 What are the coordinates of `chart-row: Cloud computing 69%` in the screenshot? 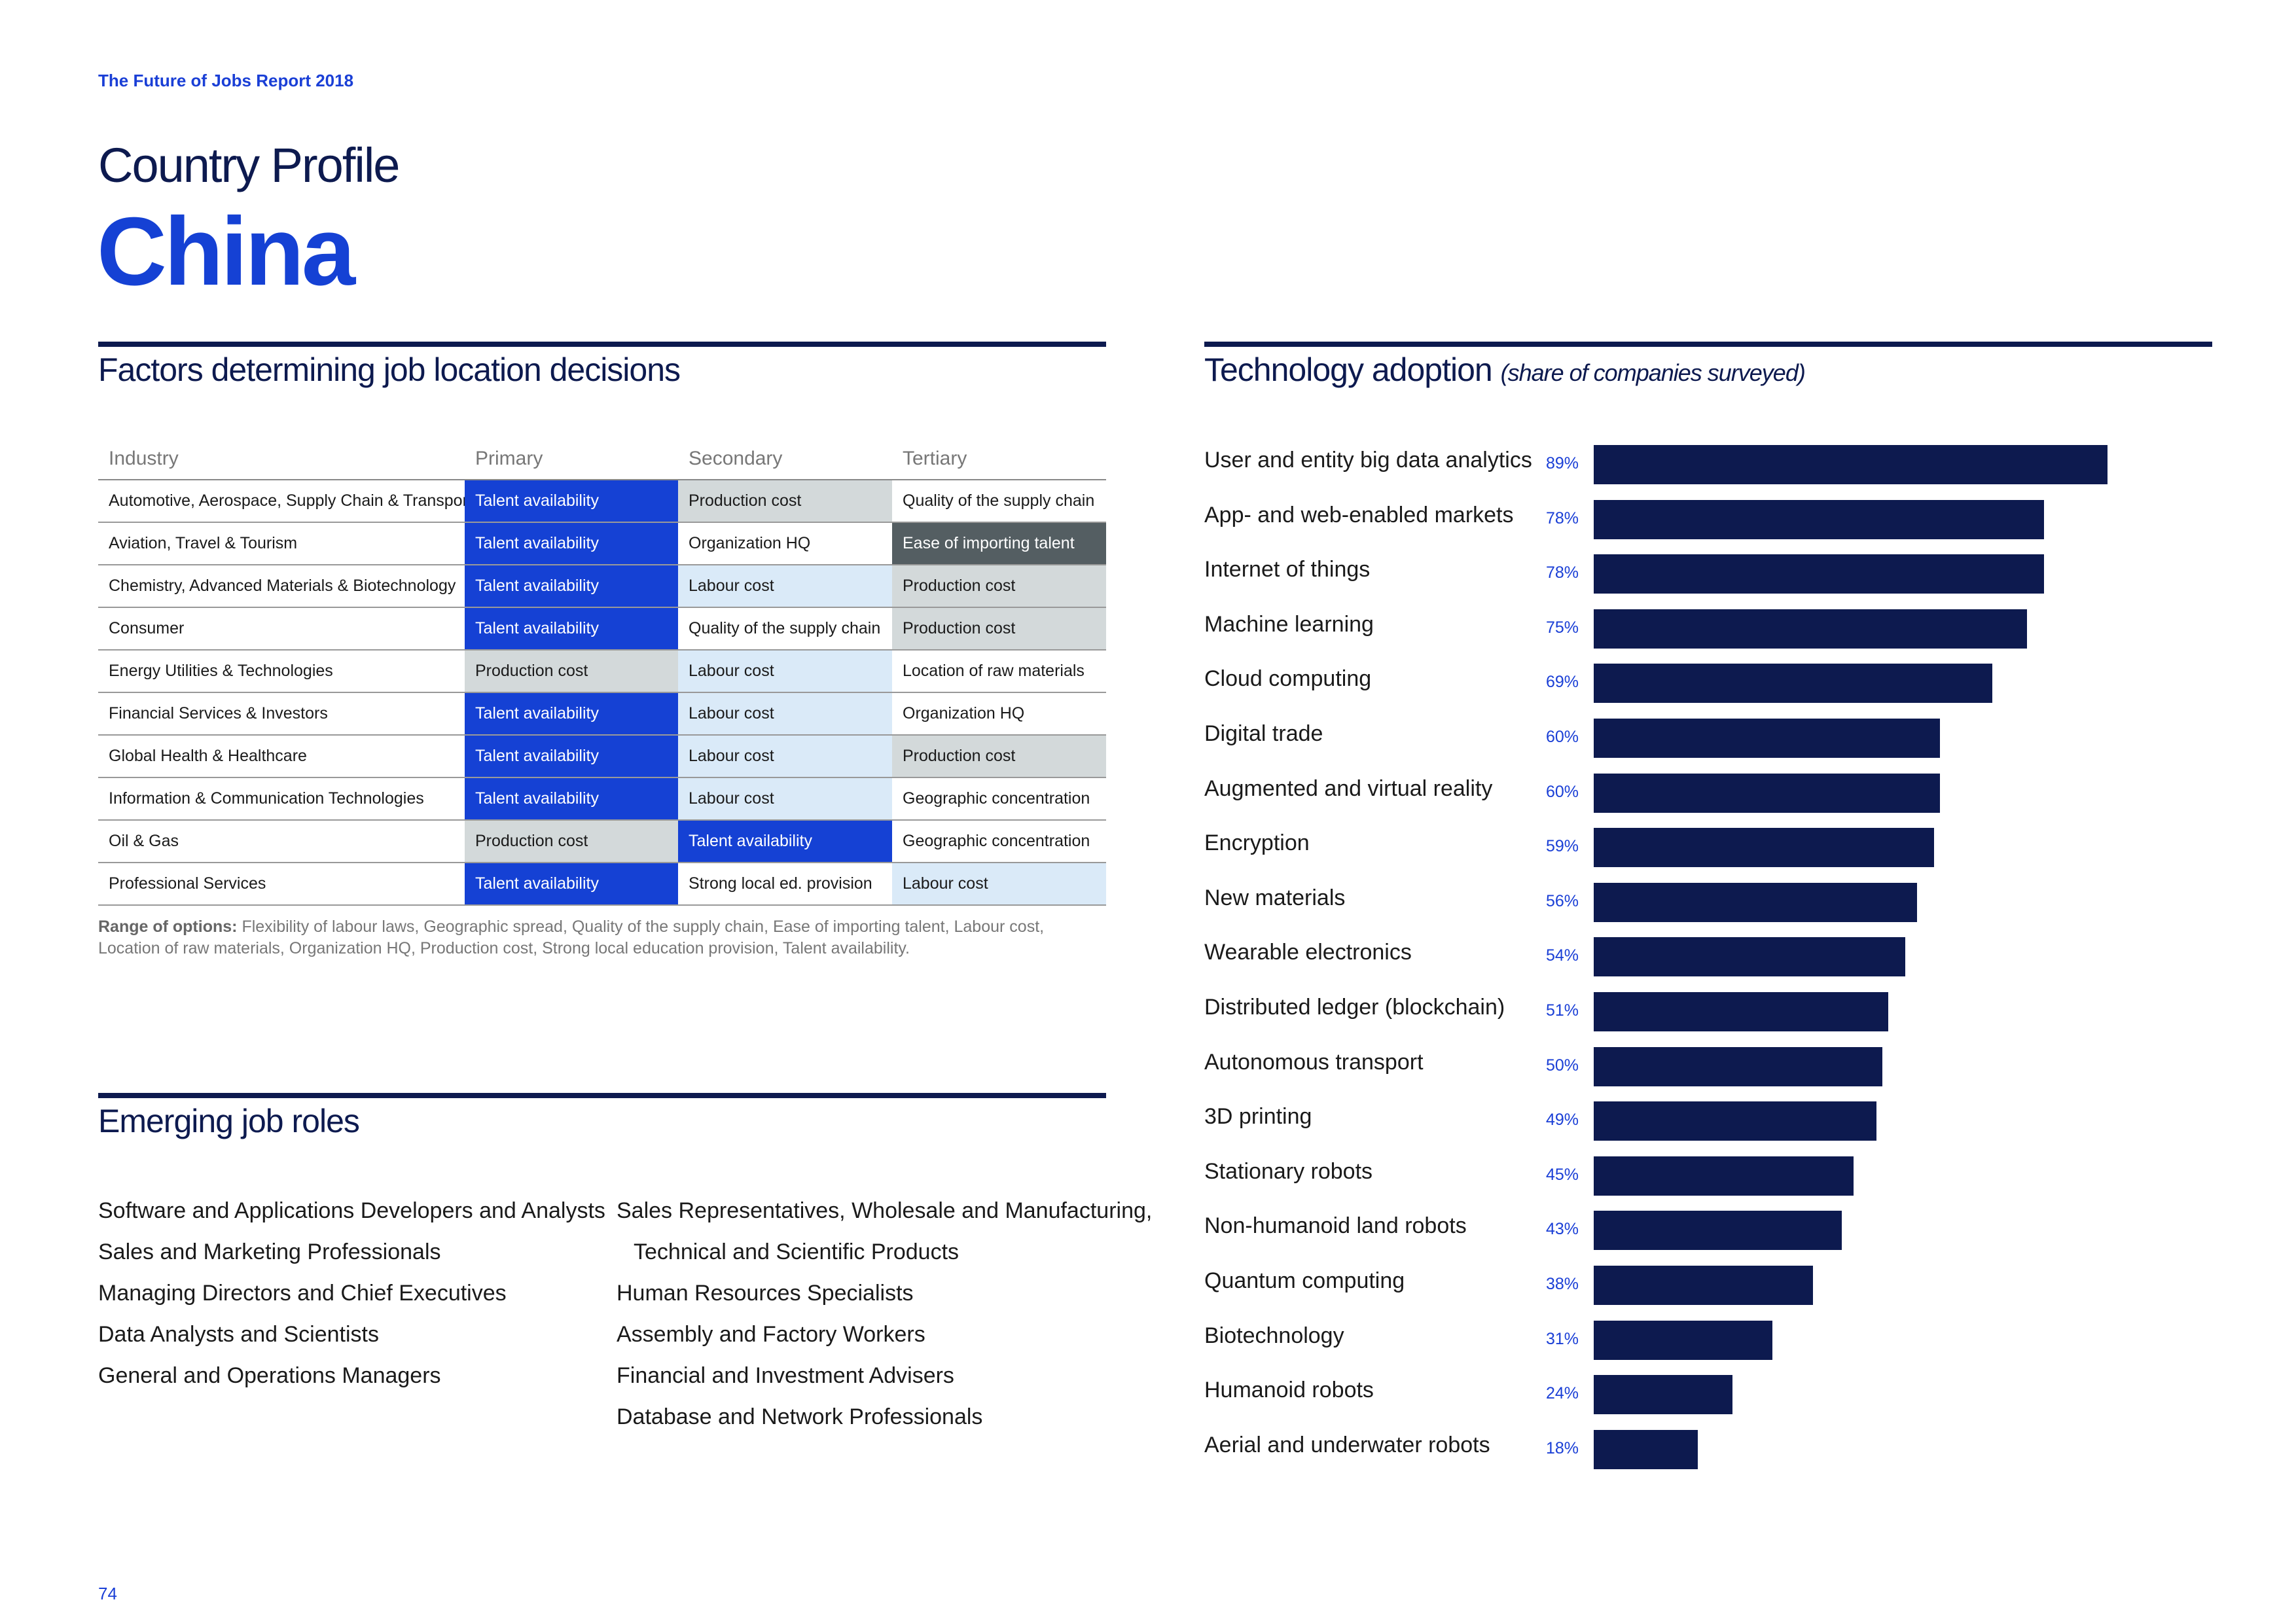 It's located at (1714, 691).